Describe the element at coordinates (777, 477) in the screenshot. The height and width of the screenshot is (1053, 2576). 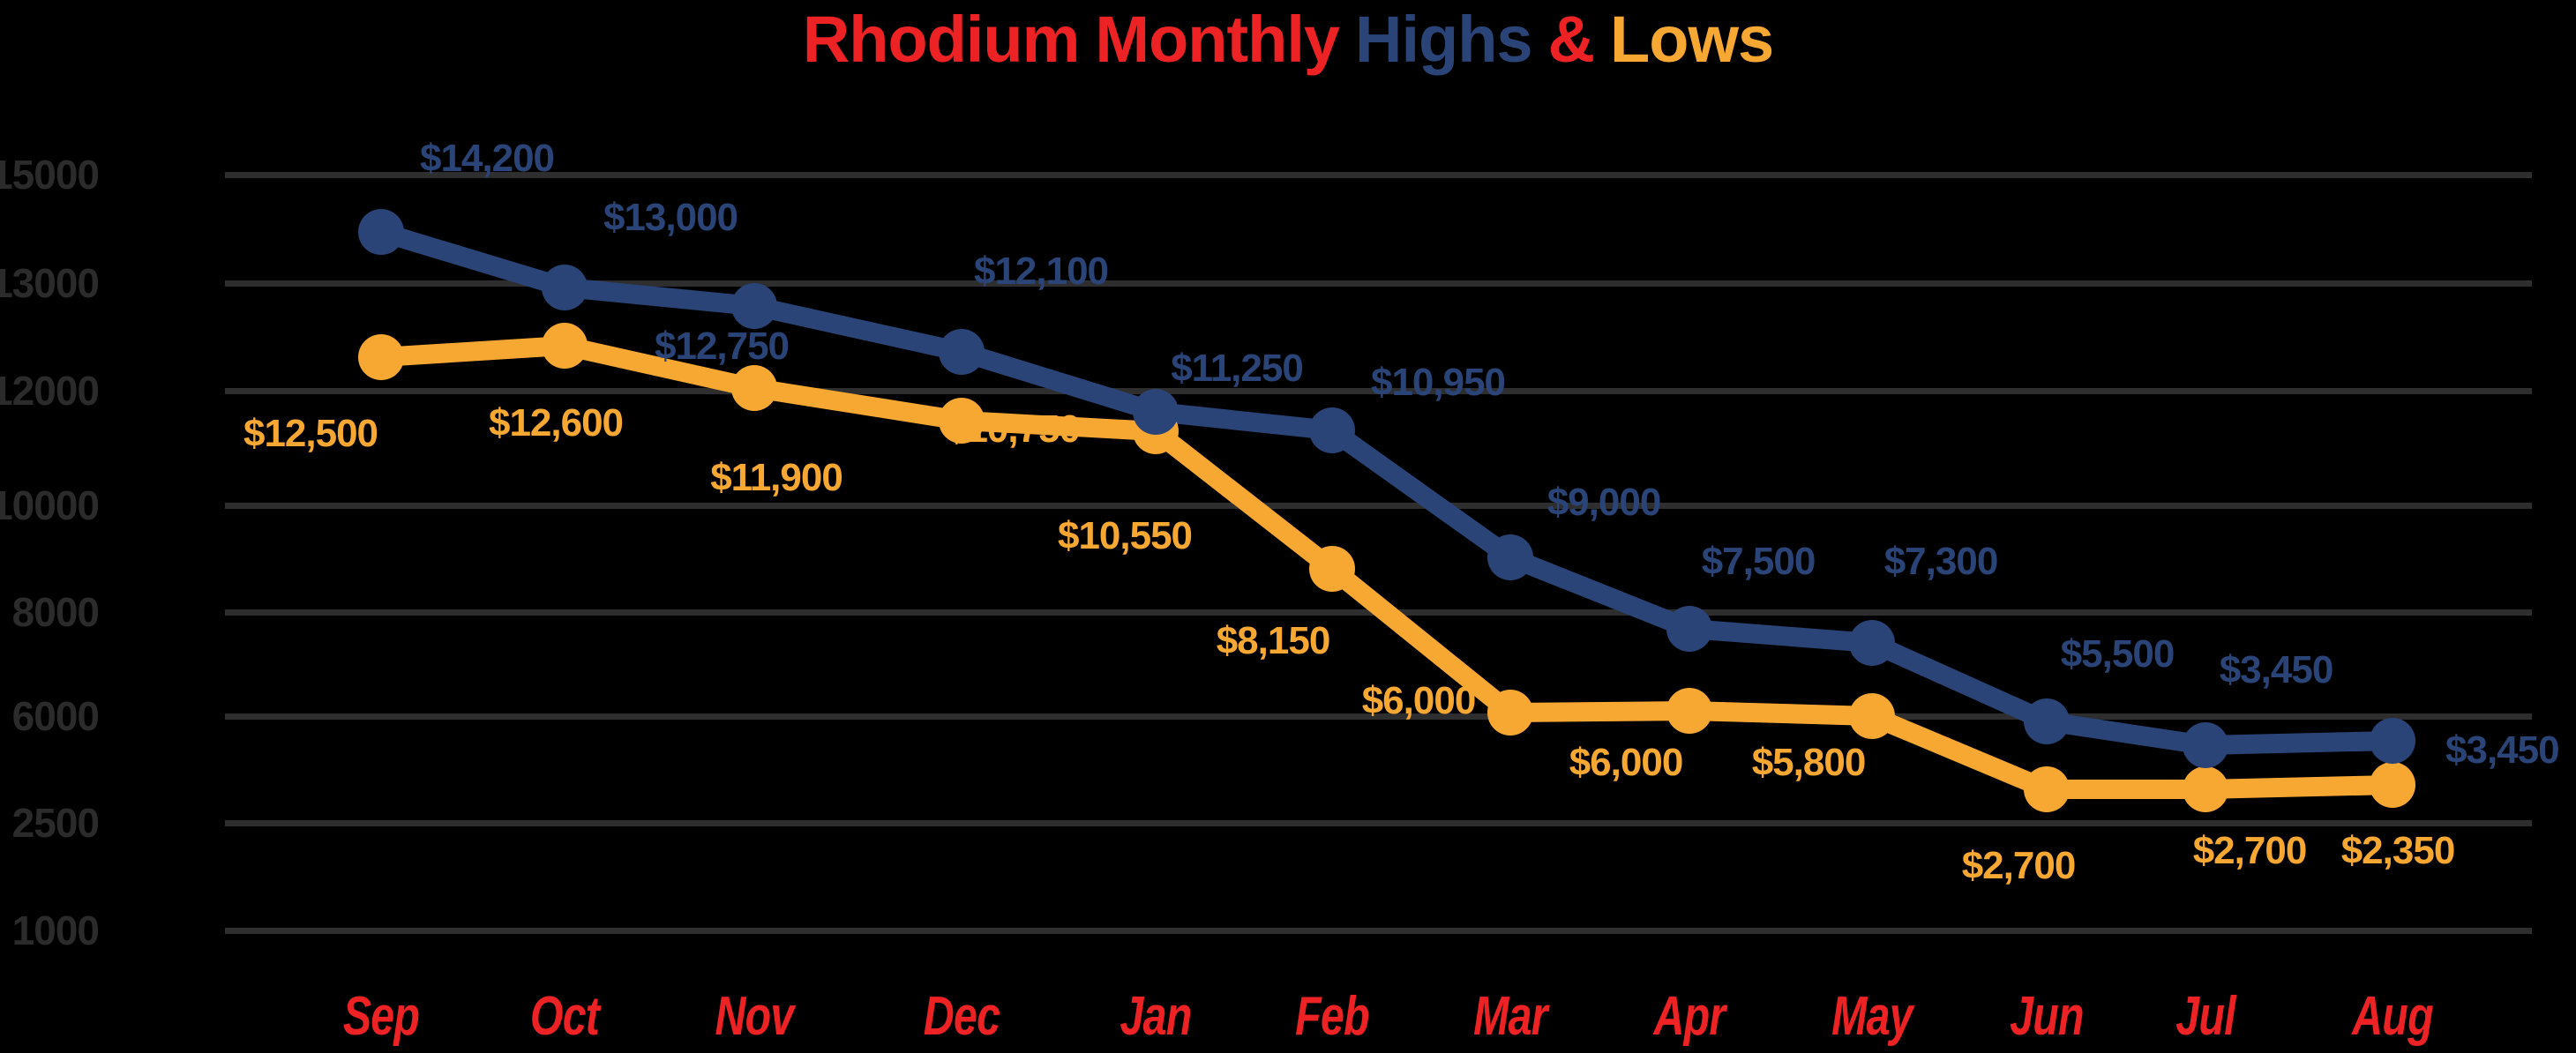
I see `data-label: $11,900` at that location.